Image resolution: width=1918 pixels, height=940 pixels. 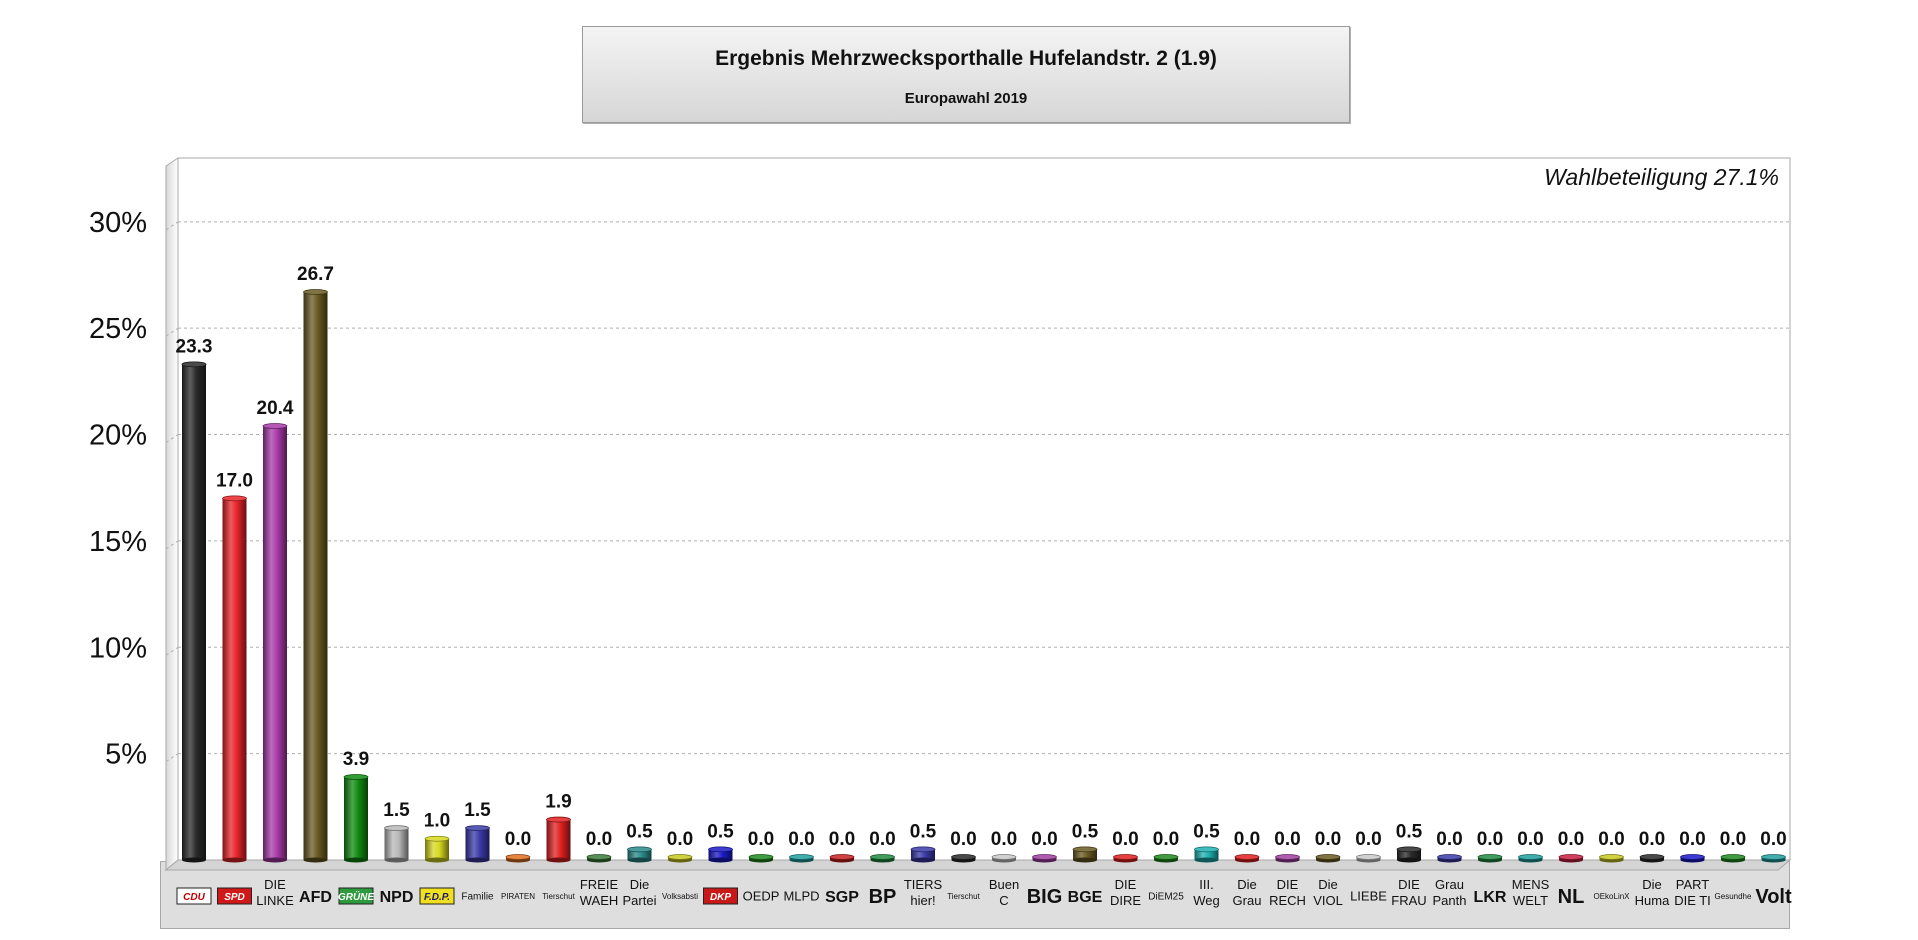 What do you see at coordinates (1661, 177) in the screenshot?
I see `turnout-annotation: Wahlbeteiligung 27.1%` at bounding box center [1661, 177].